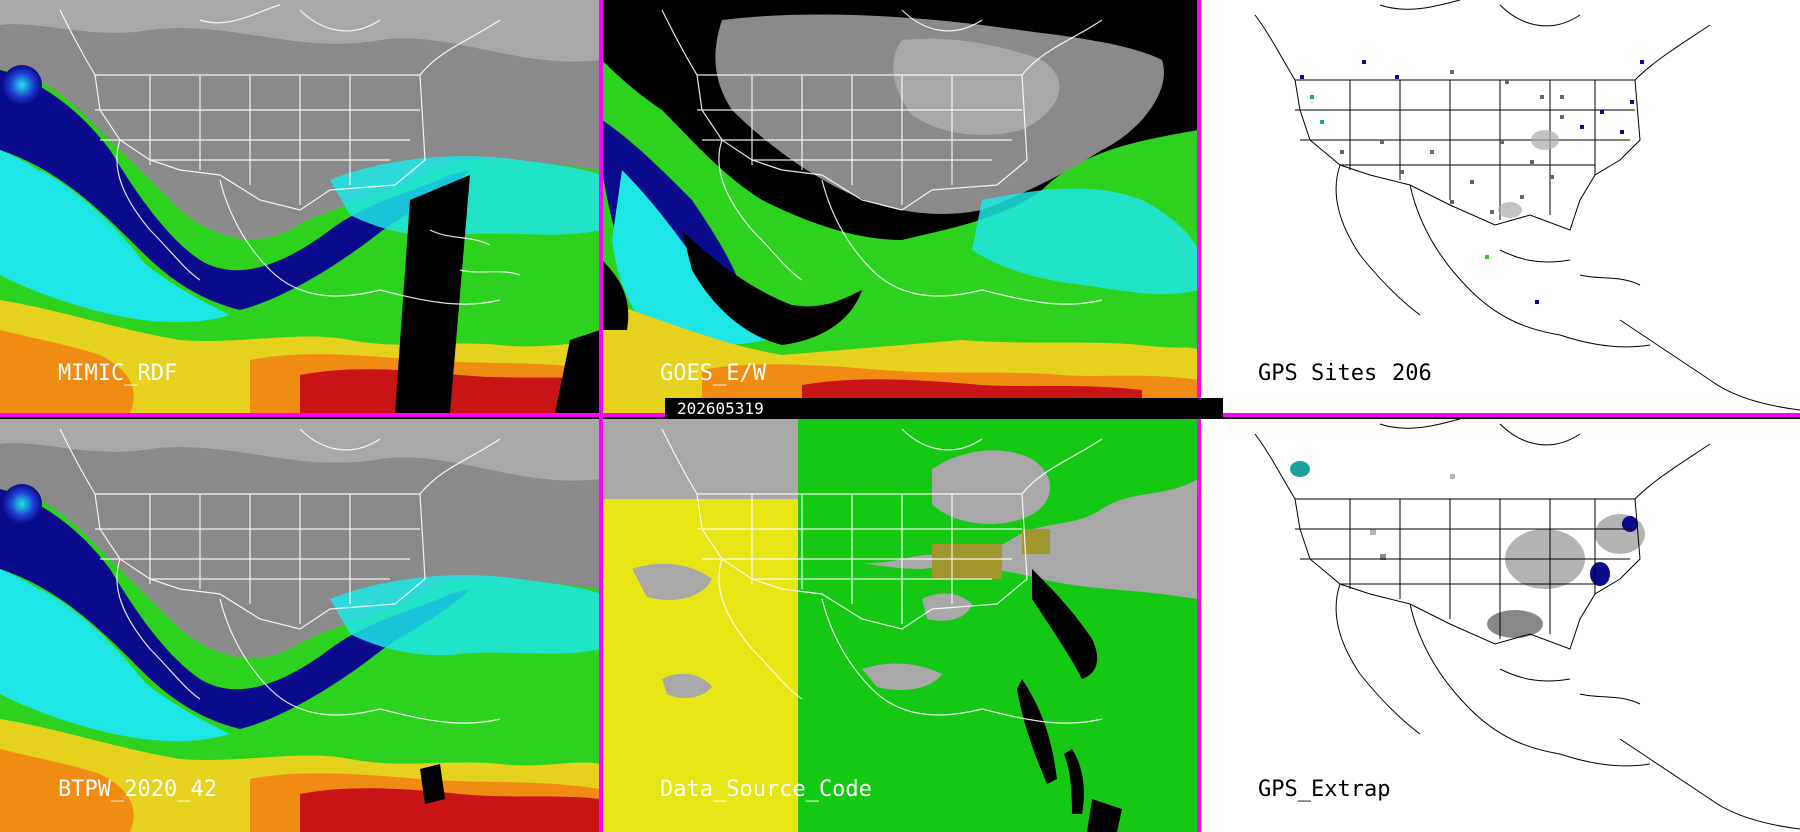  I want to click on panel-label-mimic-rdf: MIMIC_RDF, so click(118, 373).